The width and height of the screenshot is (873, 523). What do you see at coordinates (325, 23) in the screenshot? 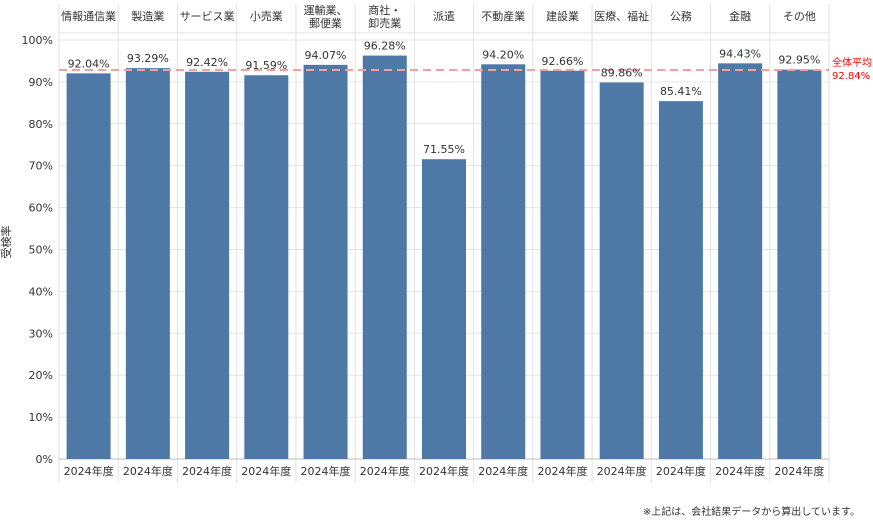
I see `category-label: 郵便業` at bounding box center [325, 23].